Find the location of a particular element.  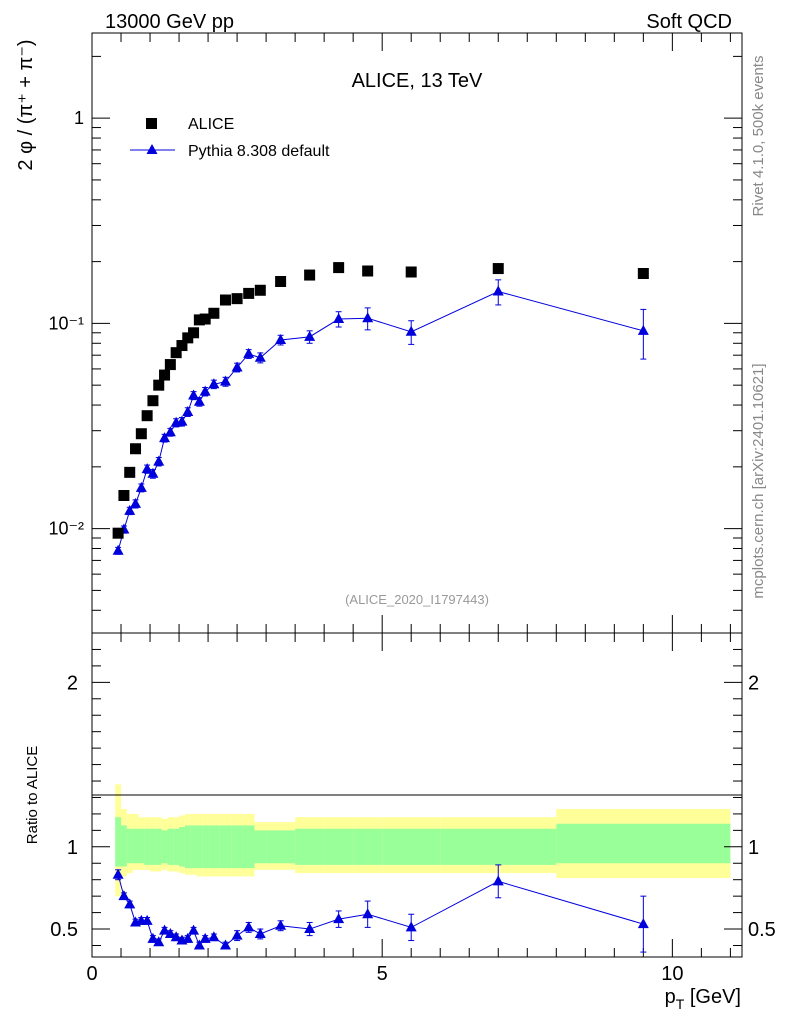

ratio-uncertainty-bands is located at coordinates (423, 840).